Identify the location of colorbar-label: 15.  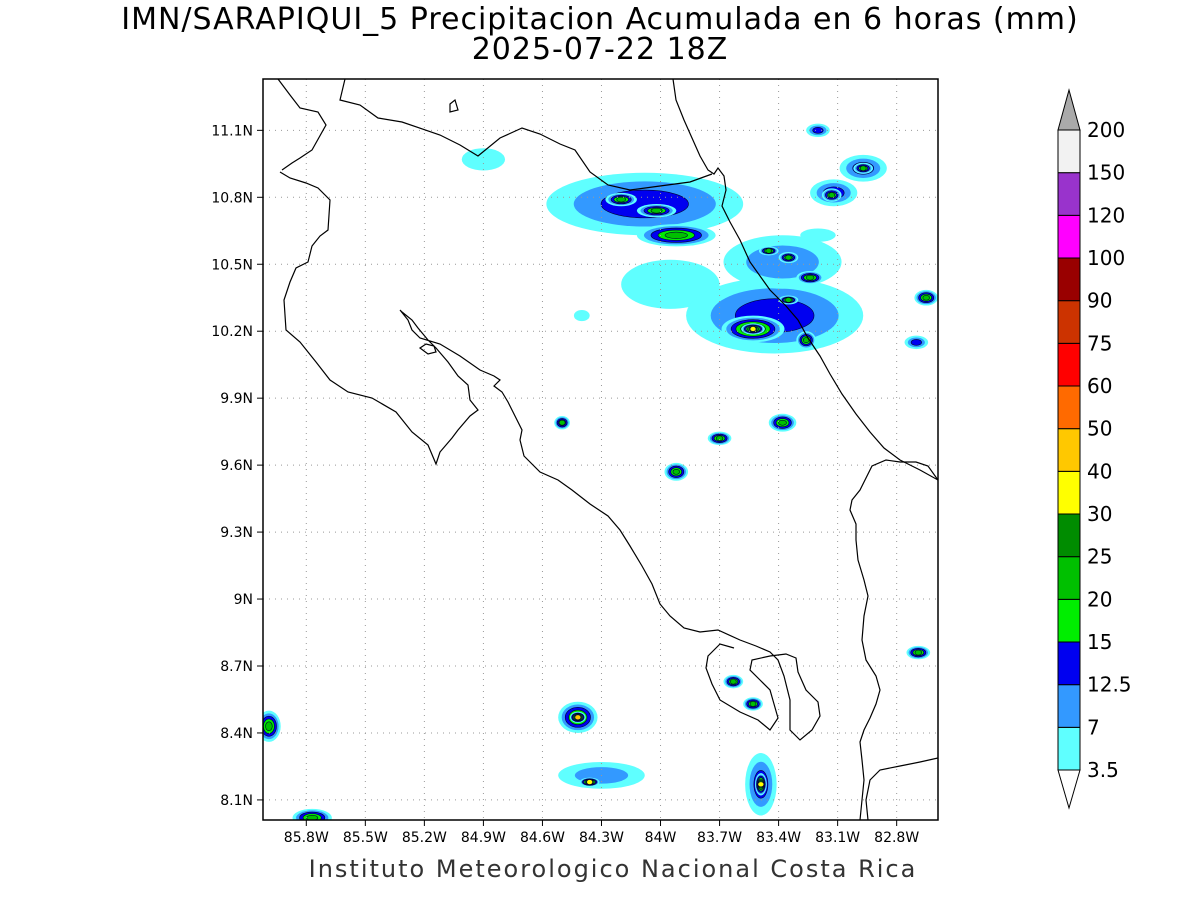
(1099, 642).